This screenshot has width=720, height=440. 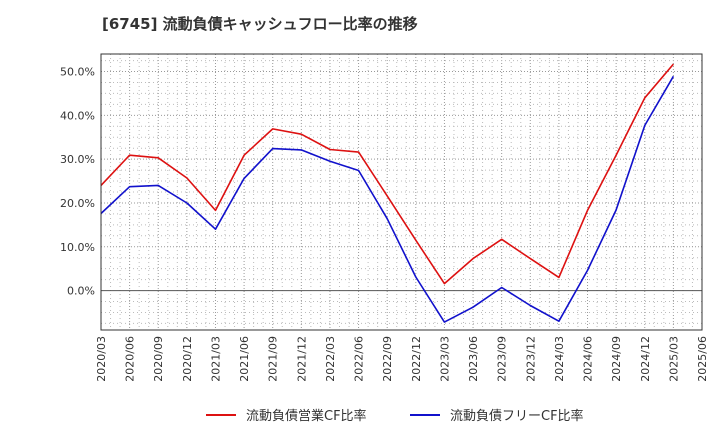 What do you see at coordinates (77, 115) in the screenshot?
I see `y-tick-label: 40.0%` at bounding box center [77, 115].